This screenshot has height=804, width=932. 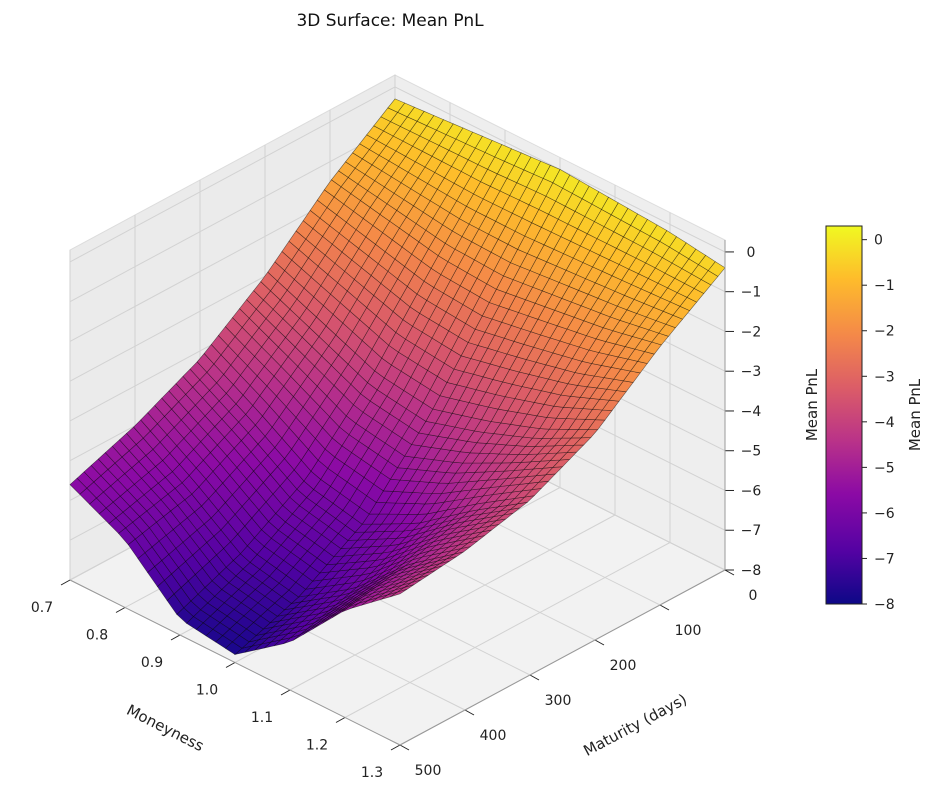 What do you see at coordinates (751, 293) in the screenshot?
I see `z-tick-label: −1` at bounding box center [751, 293].